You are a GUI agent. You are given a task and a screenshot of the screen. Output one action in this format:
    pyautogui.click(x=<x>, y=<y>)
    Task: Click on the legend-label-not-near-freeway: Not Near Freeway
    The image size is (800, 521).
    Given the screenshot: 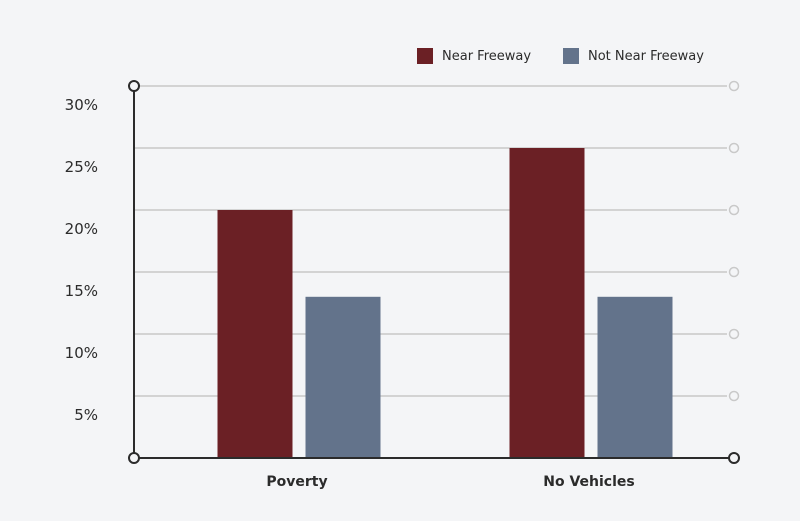 What is the action you would take?
    pyautogui.click(x=646, y=56)
    